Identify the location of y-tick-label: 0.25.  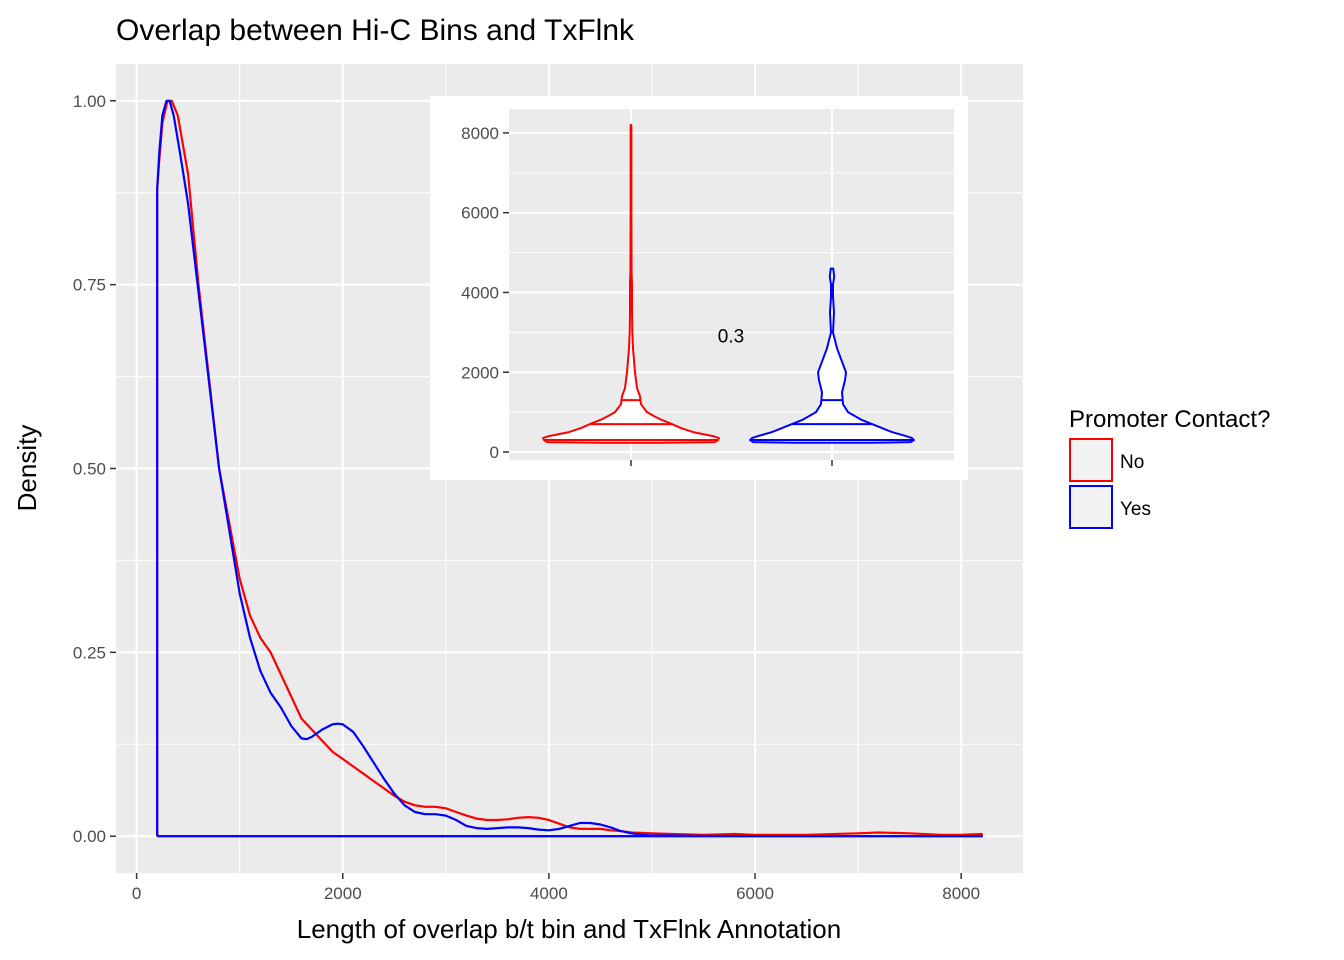
(89, 652).